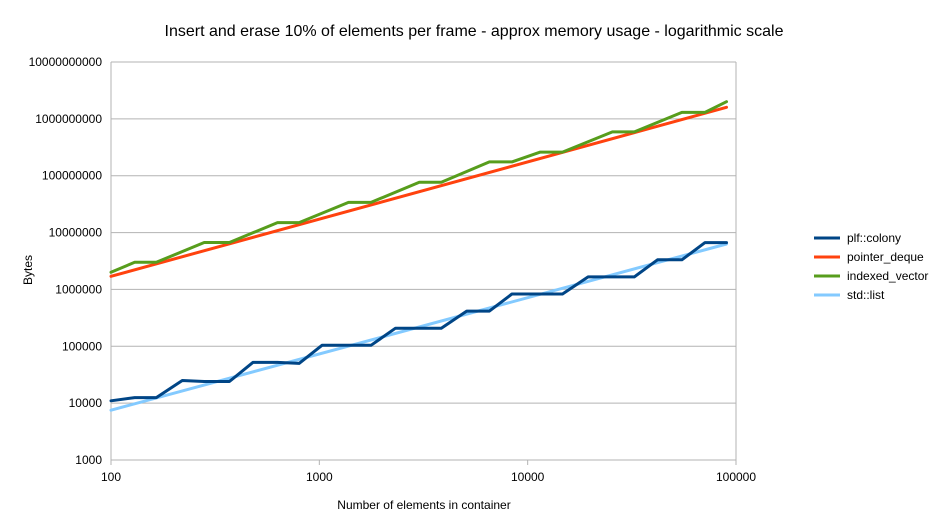 This screenshot has width=945, height=531. What do you see at coordinates (82, 346) in the screenshot?
I see `y-tick-label: 100000` at bounding box center [82, 346].